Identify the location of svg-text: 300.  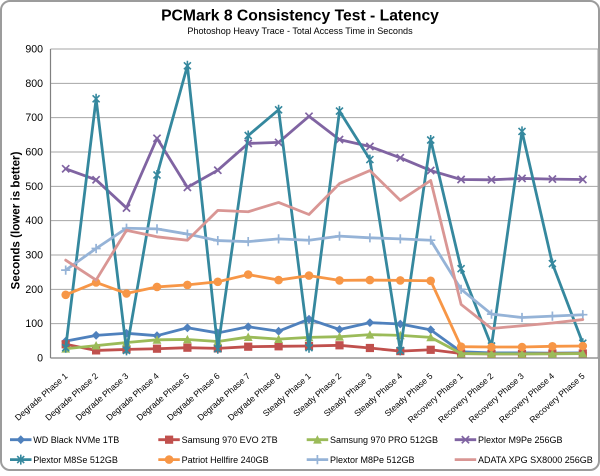
(34, 256).